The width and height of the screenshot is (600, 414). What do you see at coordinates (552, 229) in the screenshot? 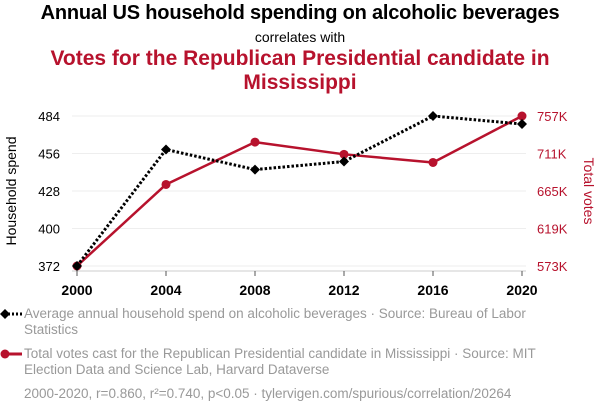
I see `y-right-tick-label: 619K` at bounding box center [552, 229].